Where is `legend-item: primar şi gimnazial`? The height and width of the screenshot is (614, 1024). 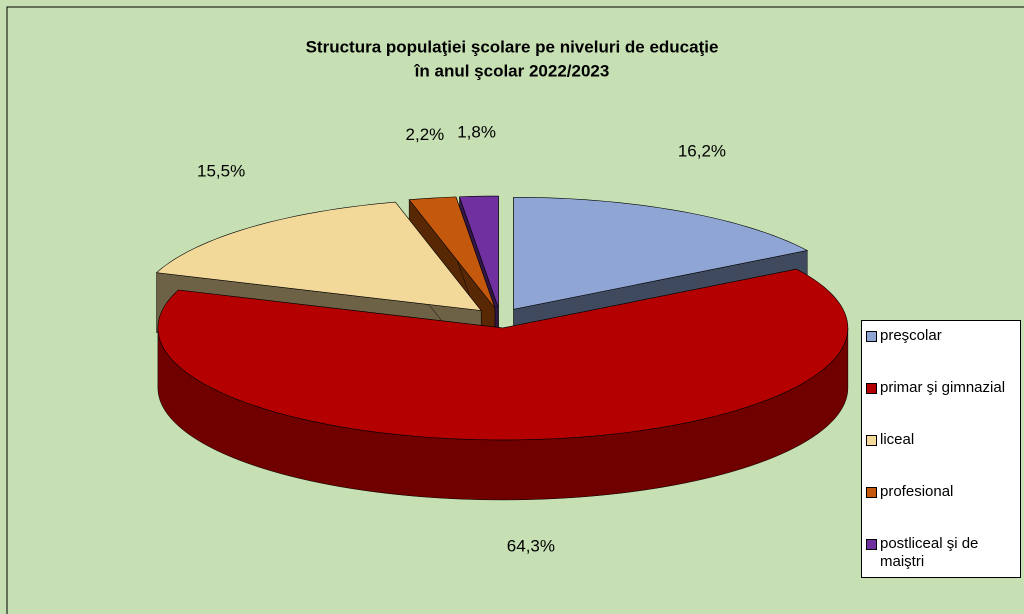 legend-item: primar şi gimnazial is located at coordinates (941, 388).